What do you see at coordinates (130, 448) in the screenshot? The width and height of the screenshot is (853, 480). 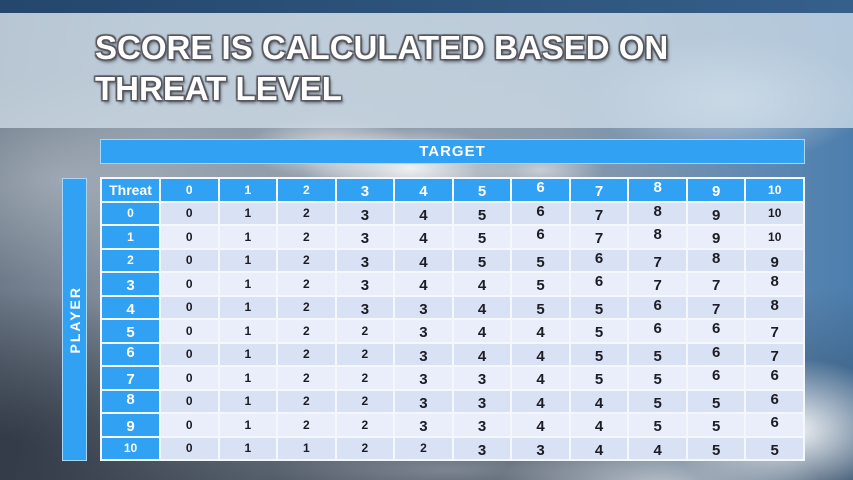 I see `player-row-label: 10` at bounding box center [130, 448].